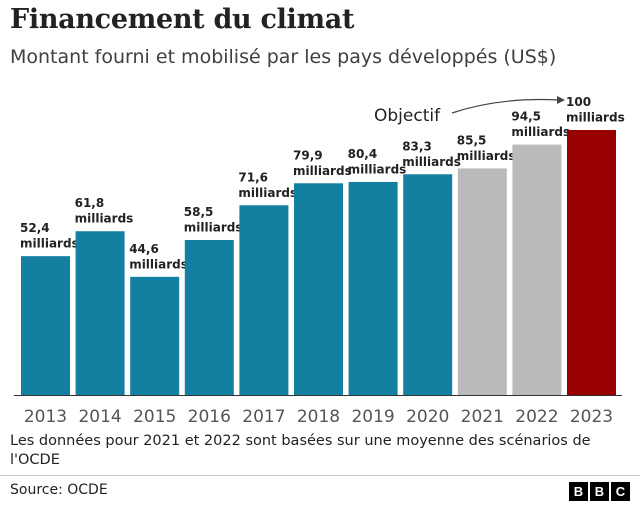 This screenshot has width=640, height=505. I want to click on x-tick-2021: 2021, so click(482, 417).